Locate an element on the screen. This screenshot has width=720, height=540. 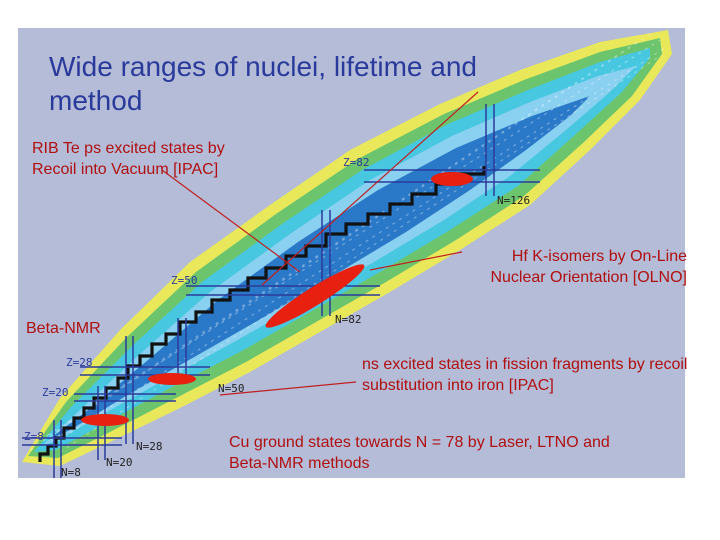
pointer-ns is located at coordinates (288, 388).